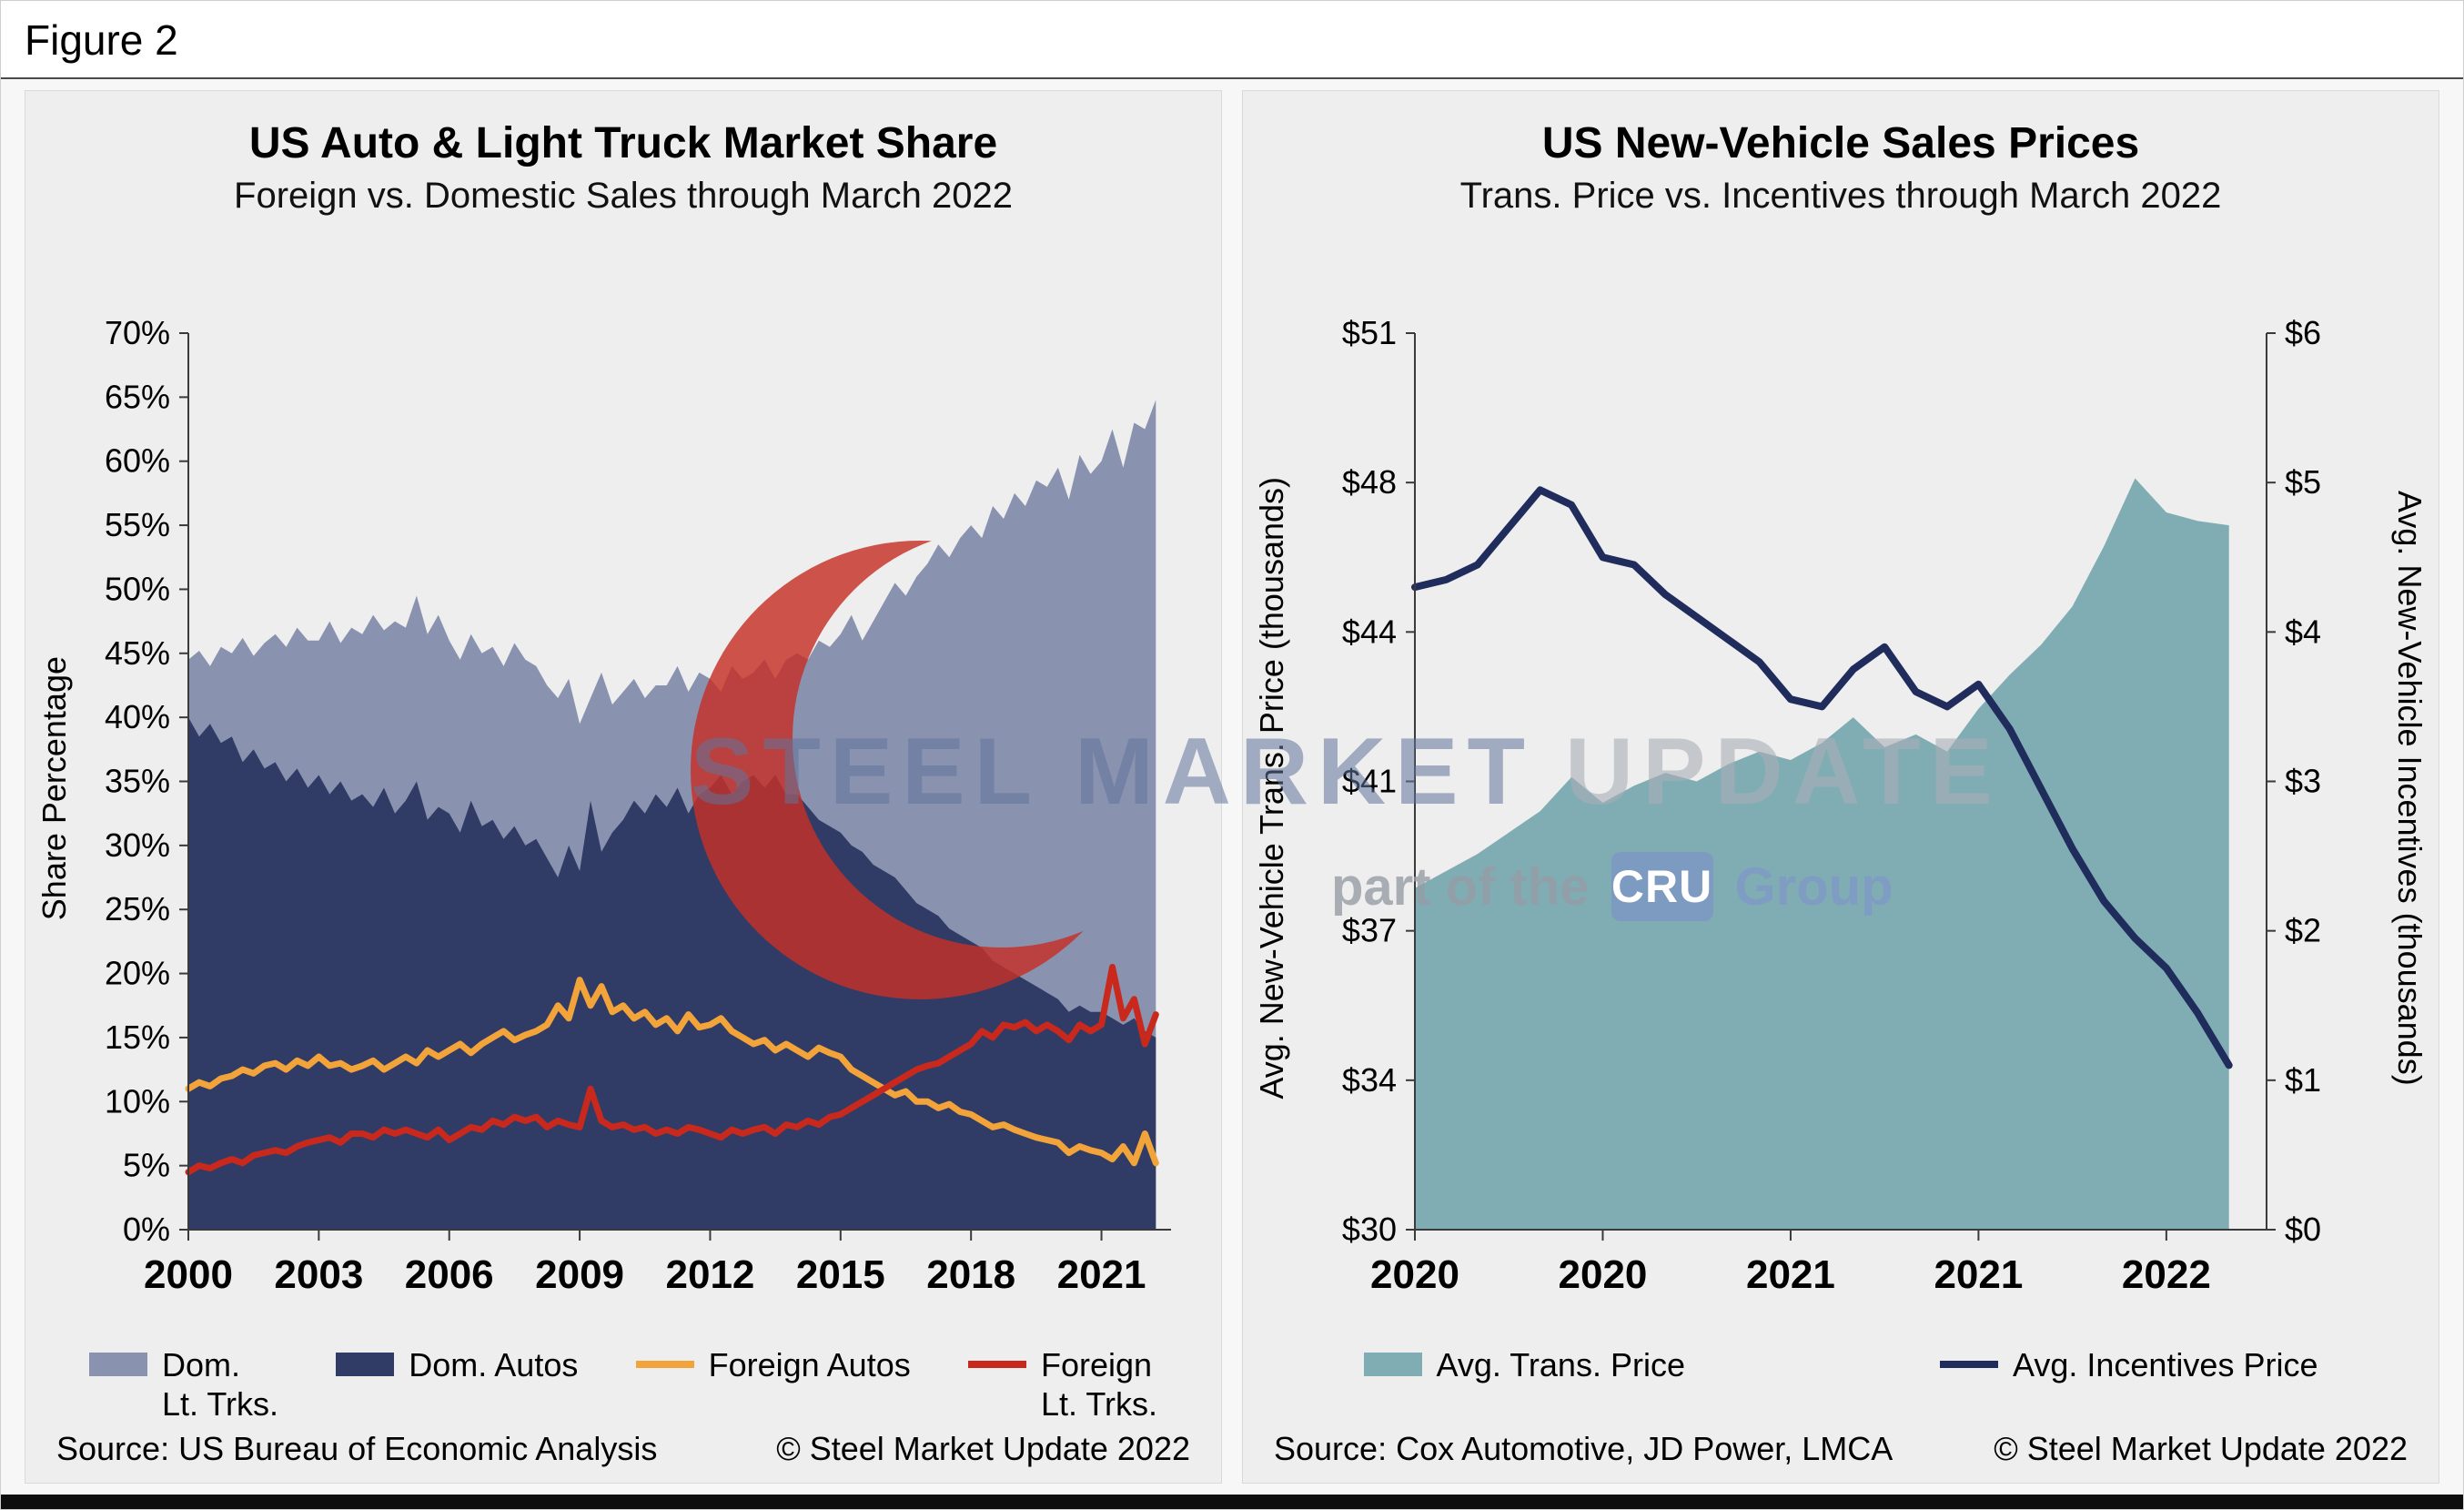 The image size is (2464, 1510). What do you see at coordinates (840, 1274) in the screenshot?
I see `svg-text: 2015` at bounding box center [840, 1274].